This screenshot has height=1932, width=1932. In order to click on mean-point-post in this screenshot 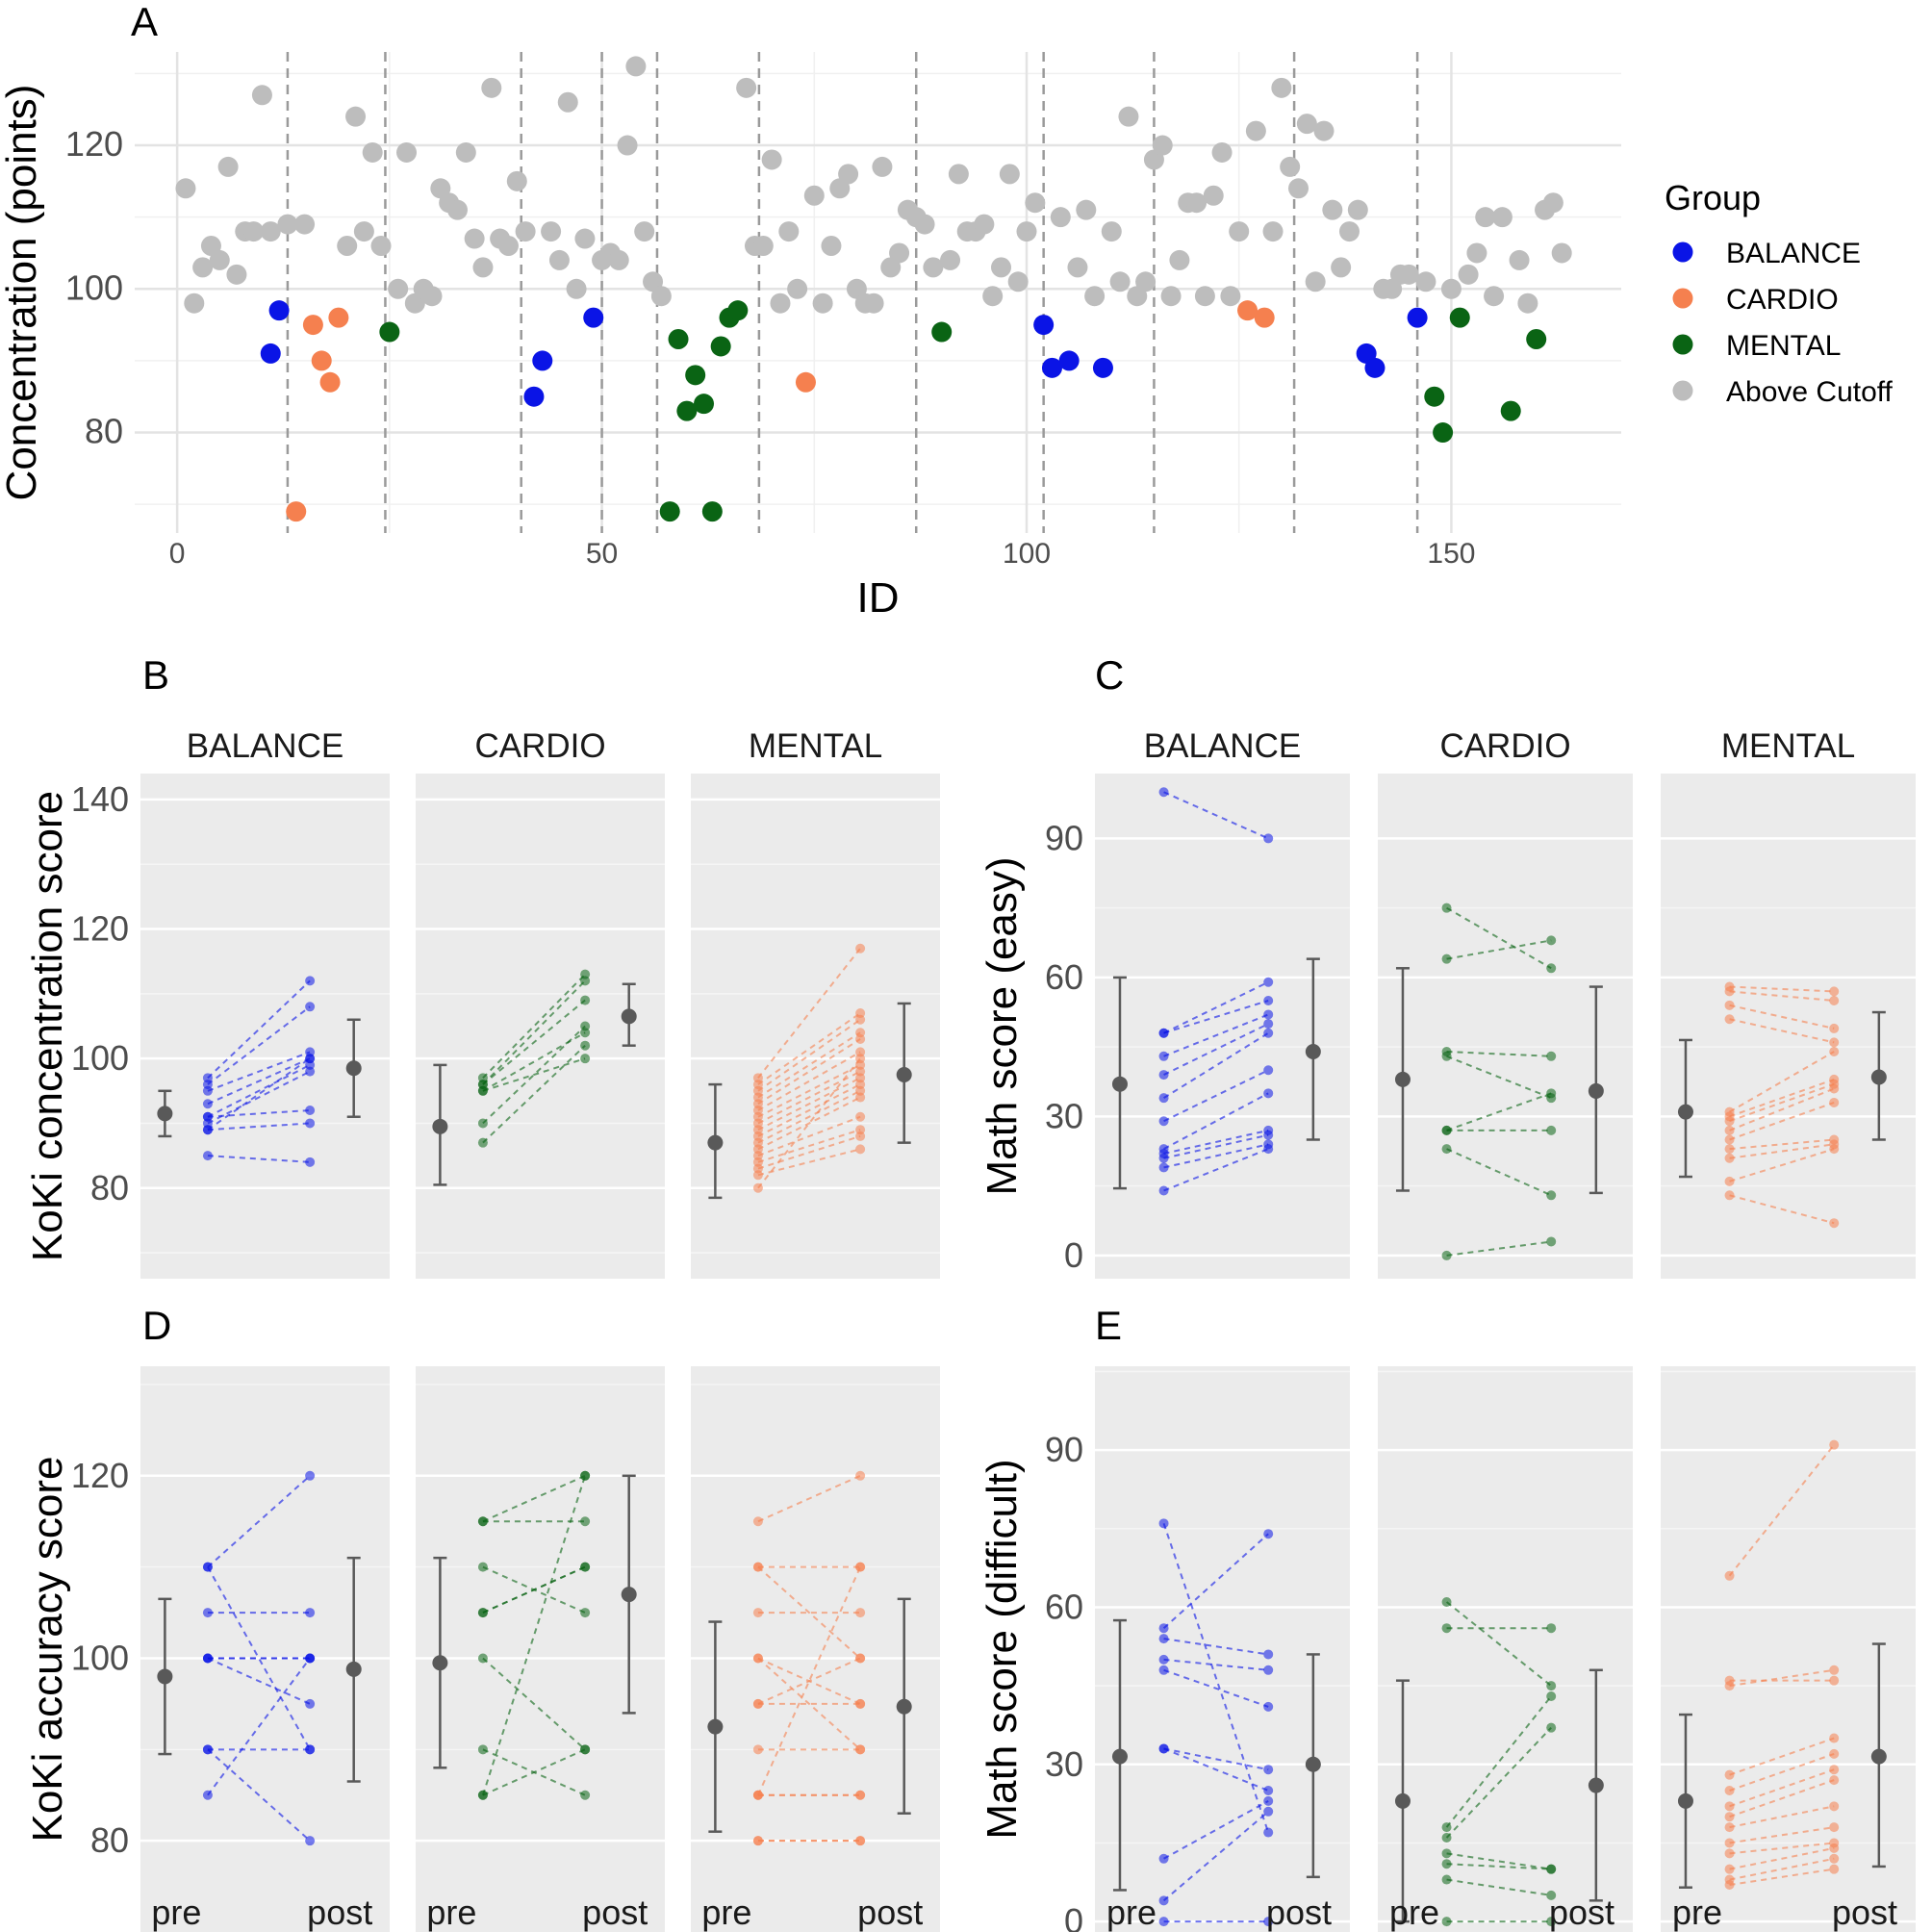, I will do `click(629, 1016)`.